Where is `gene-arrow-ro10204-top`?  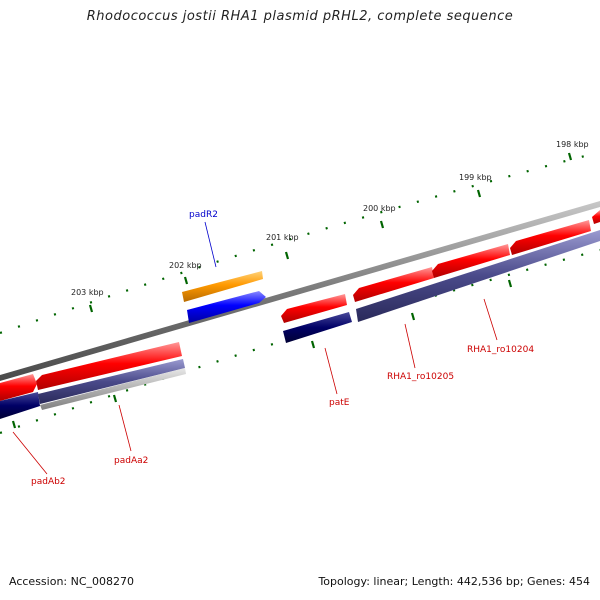
gene-arrow-ro10204-top is located at coordinates (471, 261).